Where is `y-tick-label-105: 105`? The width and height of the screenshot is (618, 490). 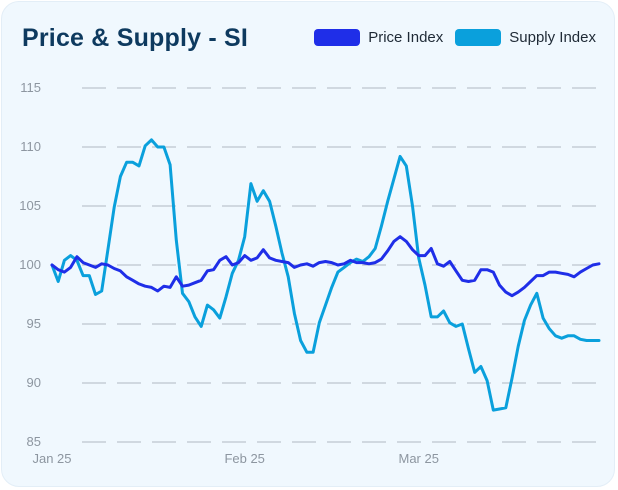 y-tick-label-105: 105 is located at coordinates (30, 205).